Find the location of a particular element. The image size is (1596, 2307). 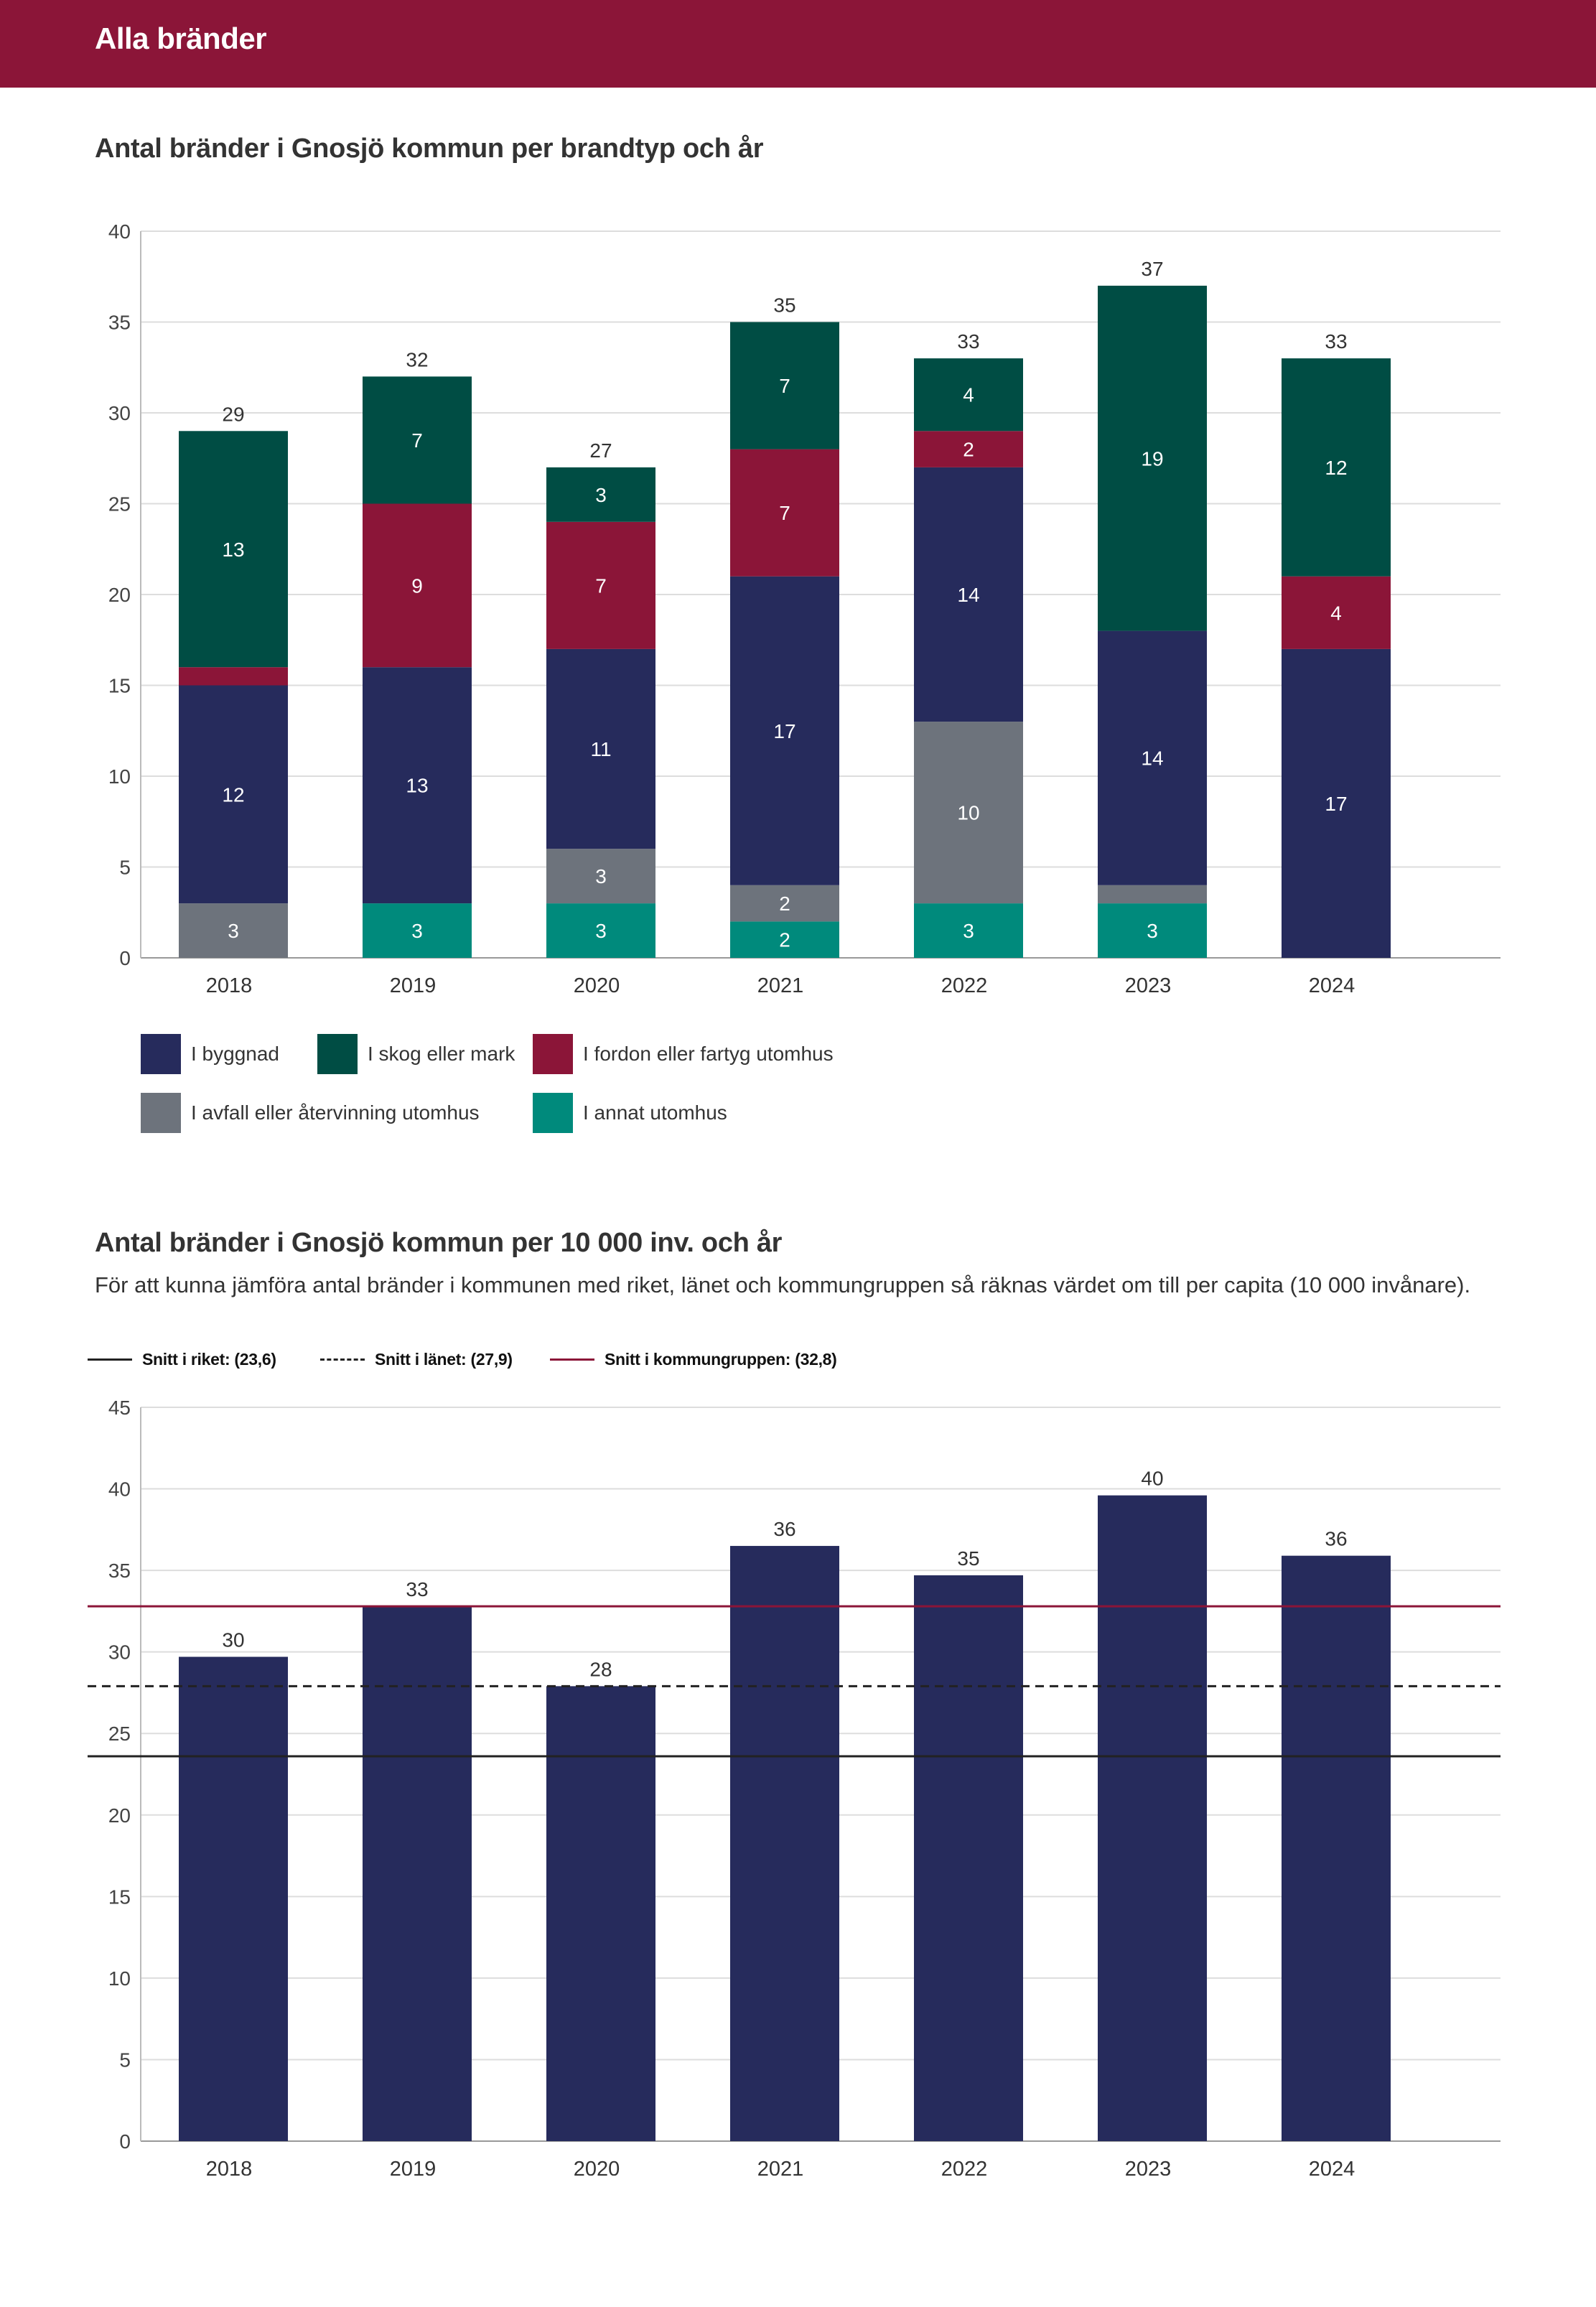

x-tick-label: 2022 is located at coordinates (964, 985).